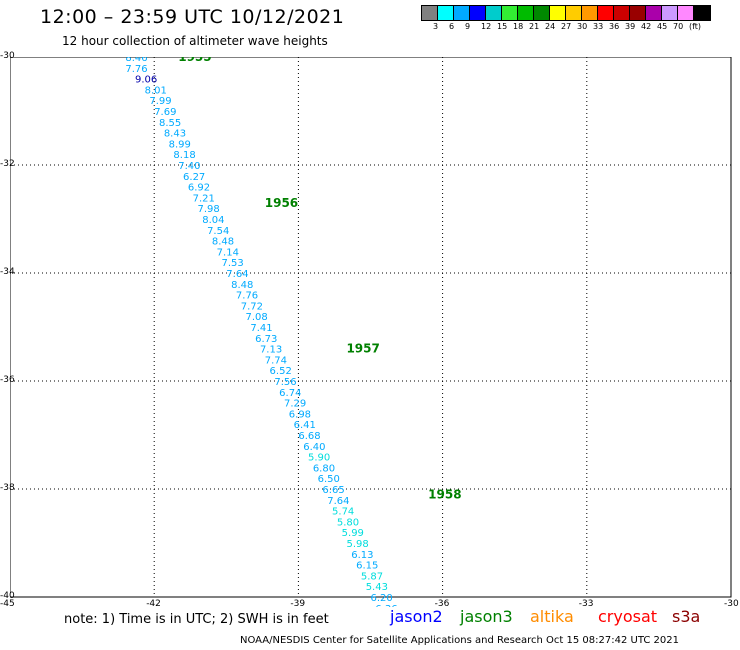  I want to click on map-title: 12:00 – 23:59 UTC 10/12/2021, so click(192, 17).